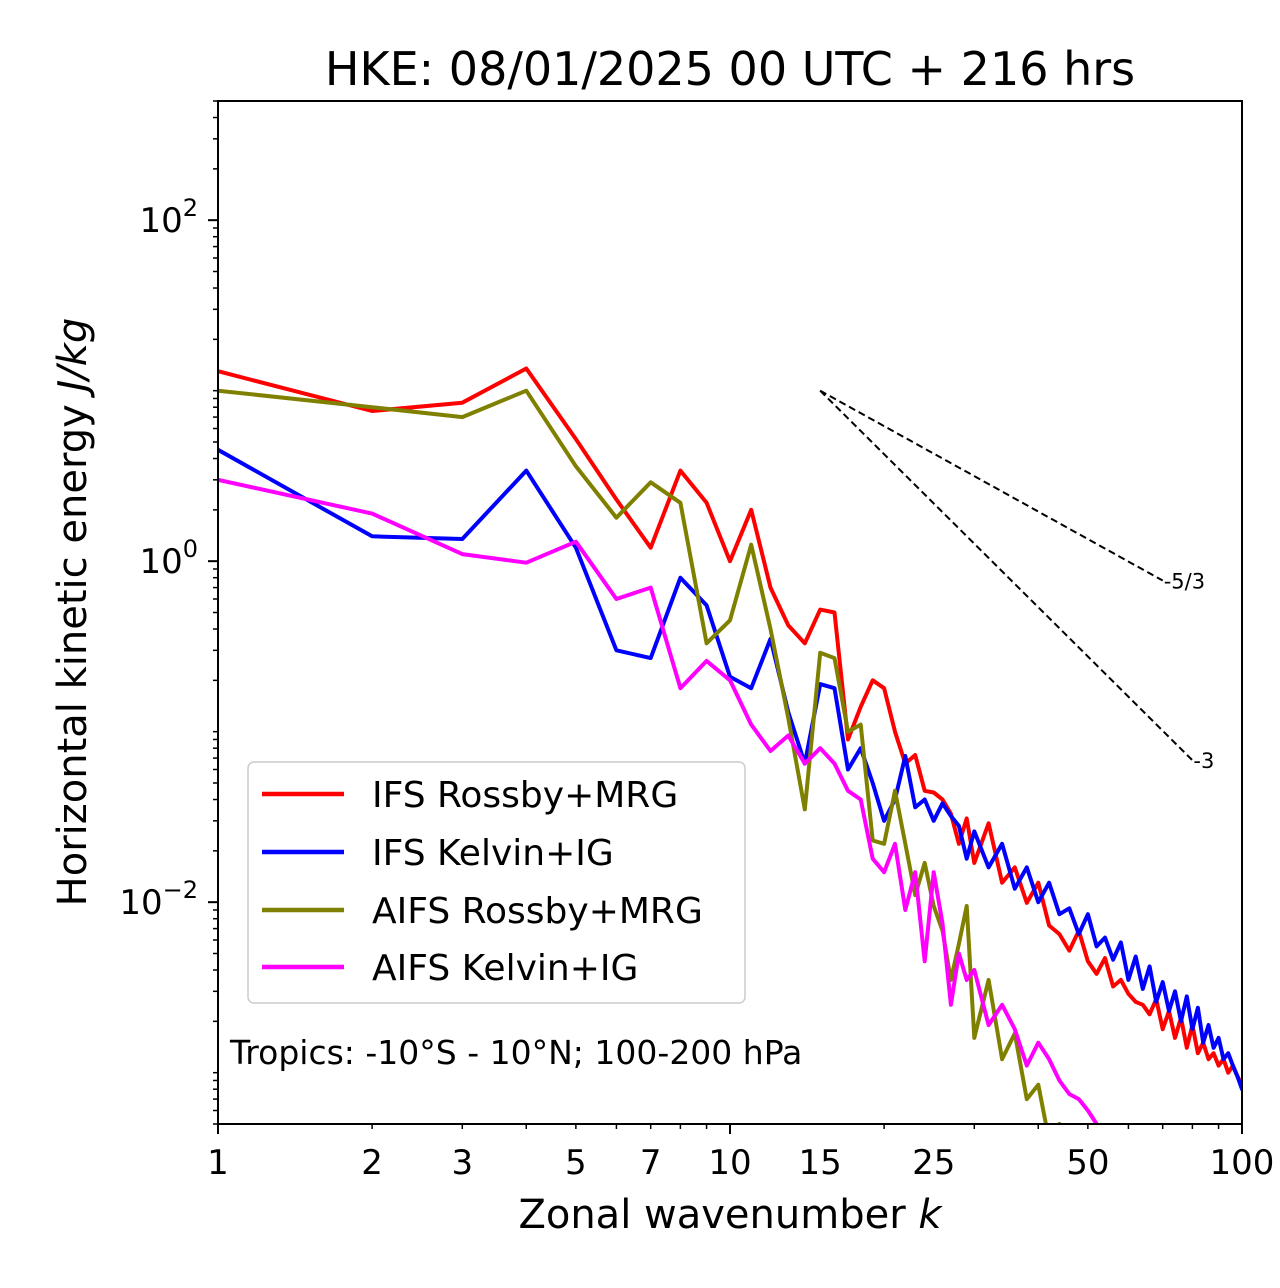 The image size is (1280, 1288). I want to click on legend-entry: AIFS Rossby+MRG, so click(482, 911).